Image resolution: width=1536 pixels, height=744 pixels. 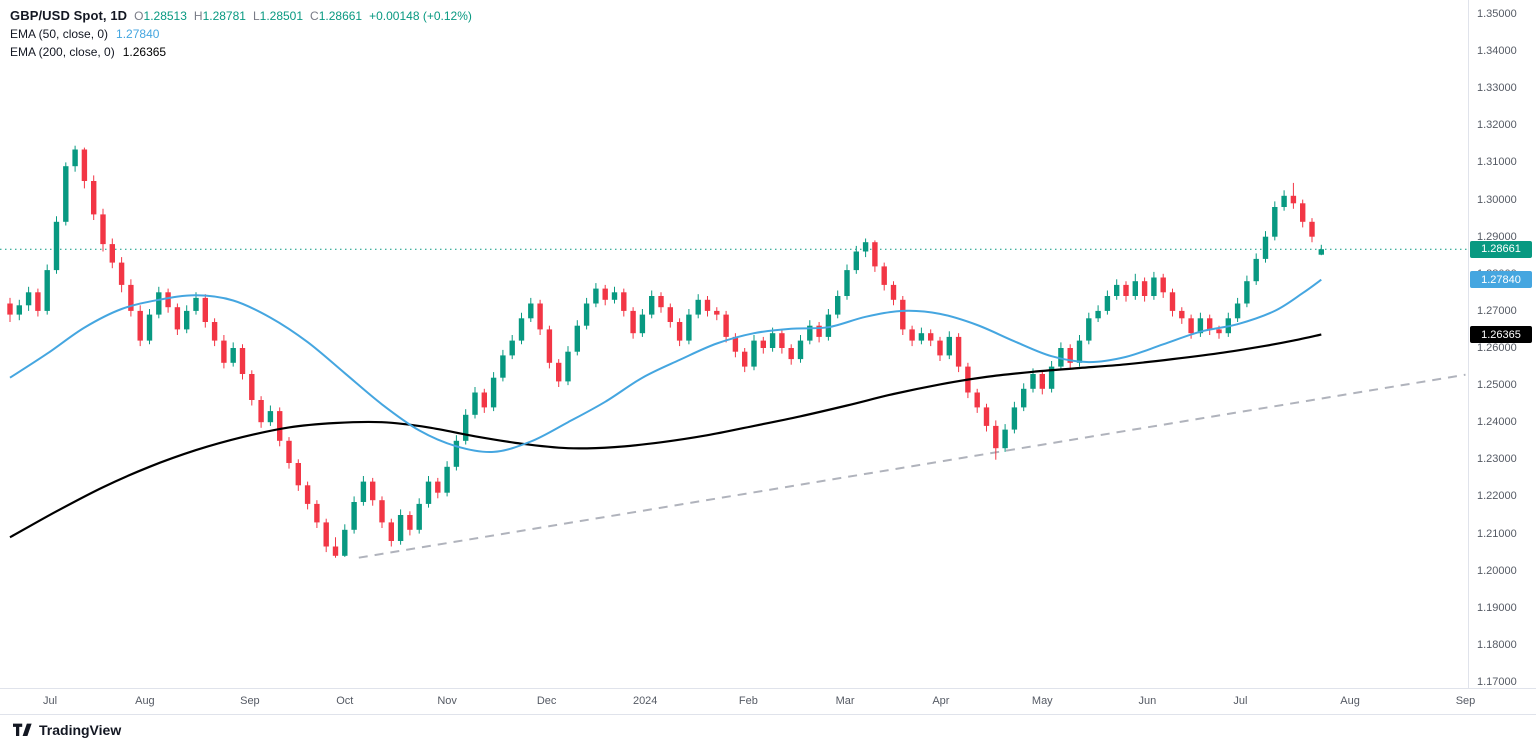 I want to click on close-label: C, so click(x=314, y=16).